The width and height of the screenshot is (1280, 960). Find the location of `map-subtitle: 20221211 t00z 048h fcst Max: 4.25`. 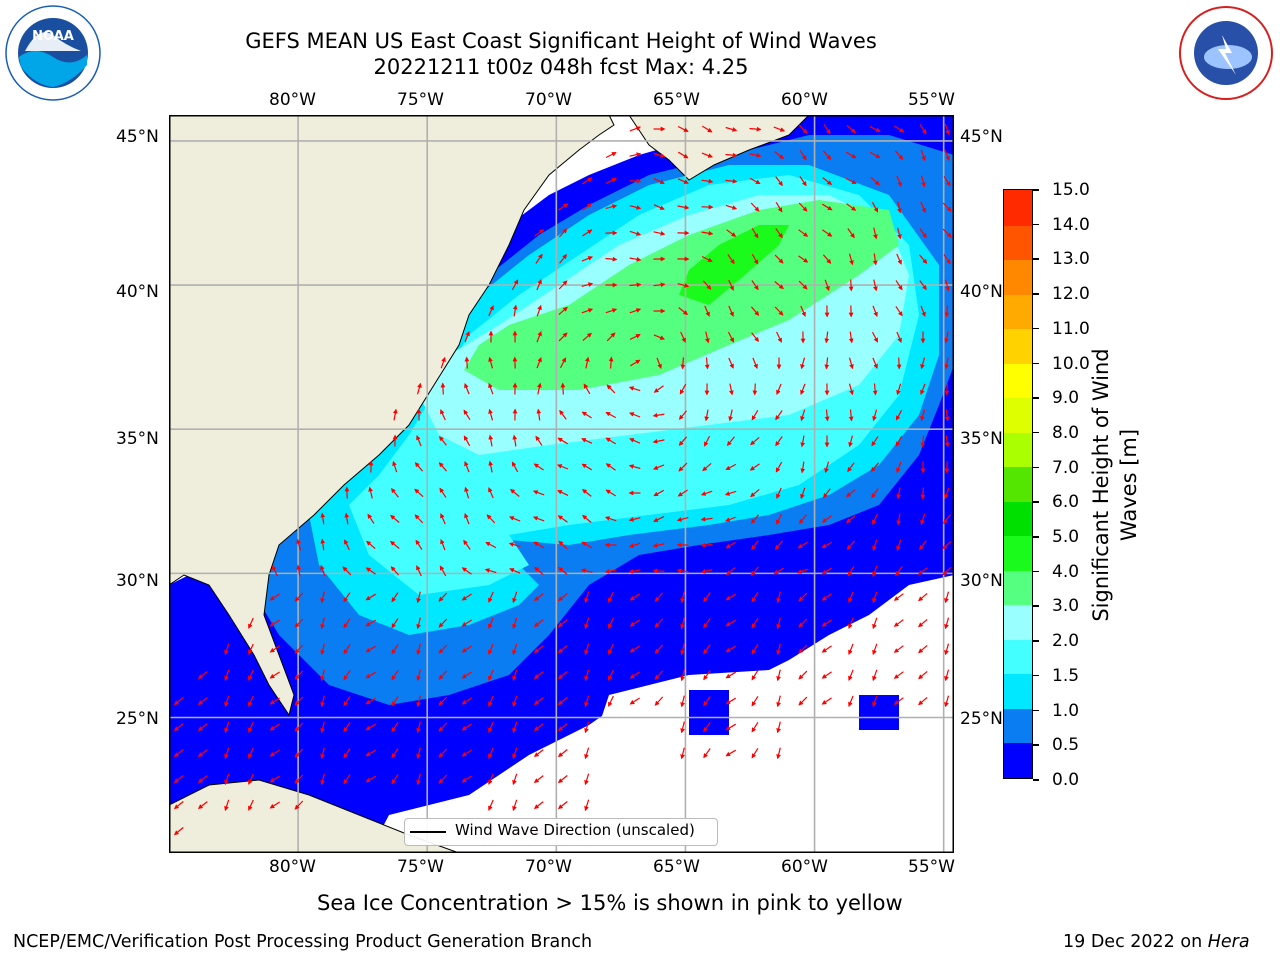

map-subtitle: 20221211 t00z 048h fcst Max: 4.25 is located at coordinates (561, 67).